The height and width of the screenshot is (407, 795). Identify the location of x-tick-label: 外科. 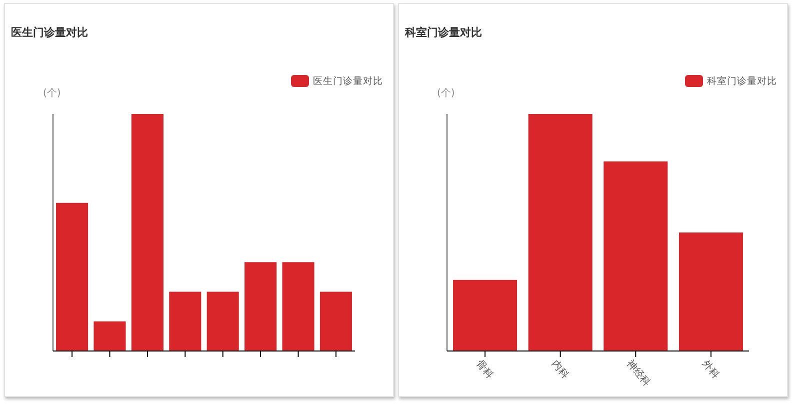
(711, 369).